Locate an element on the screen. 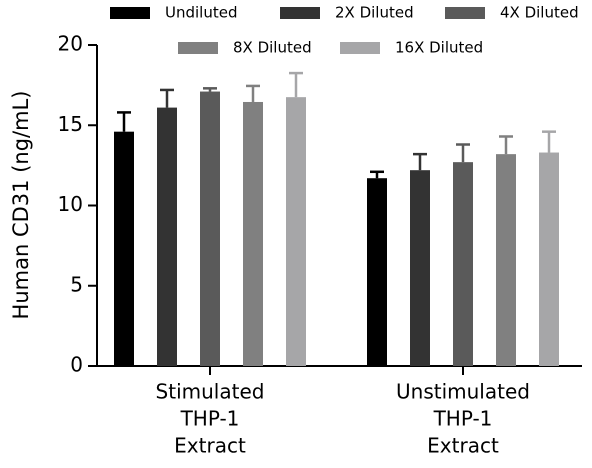 The width and height of the screenshot is (592, 468). x-tick-label: Unstimulated is located at coordinates (463, 392).